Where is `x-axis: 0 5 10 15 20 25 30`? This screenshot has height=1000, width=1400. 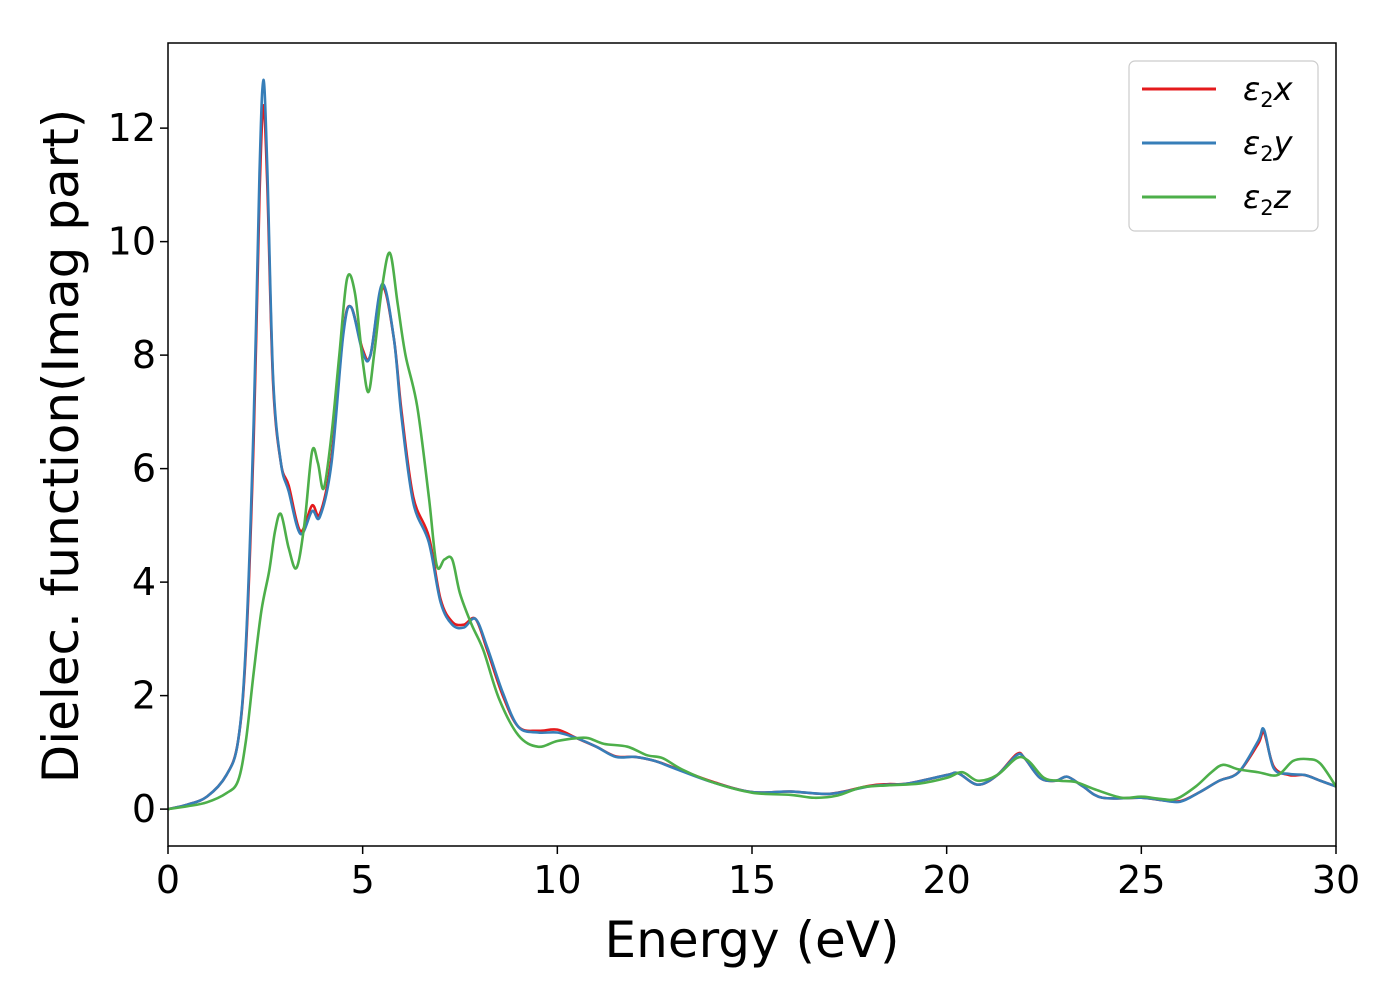
x-axis: 0 5 10 15 20 25 30 is located at coordinates (758, 874).